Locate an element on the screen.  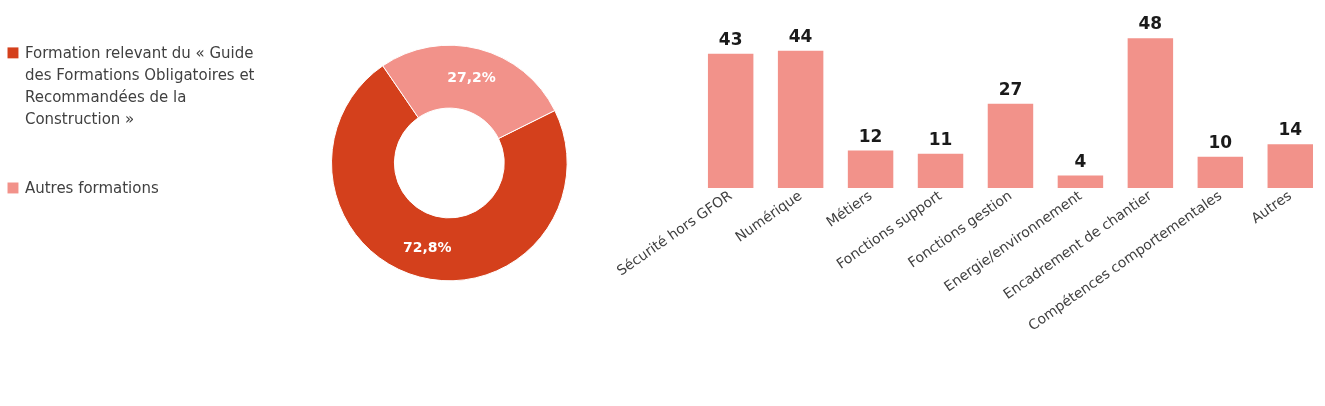
data-label: 43 is located at coordinates (730, 38).